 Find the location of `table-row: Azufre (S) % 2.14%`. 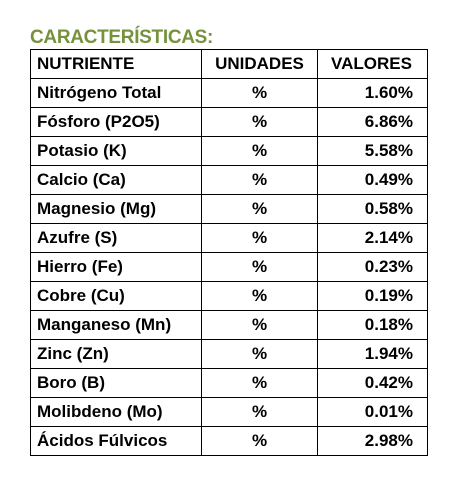

table-row: Azufre (S) % 2.14% is located at coordinates (229, 238).